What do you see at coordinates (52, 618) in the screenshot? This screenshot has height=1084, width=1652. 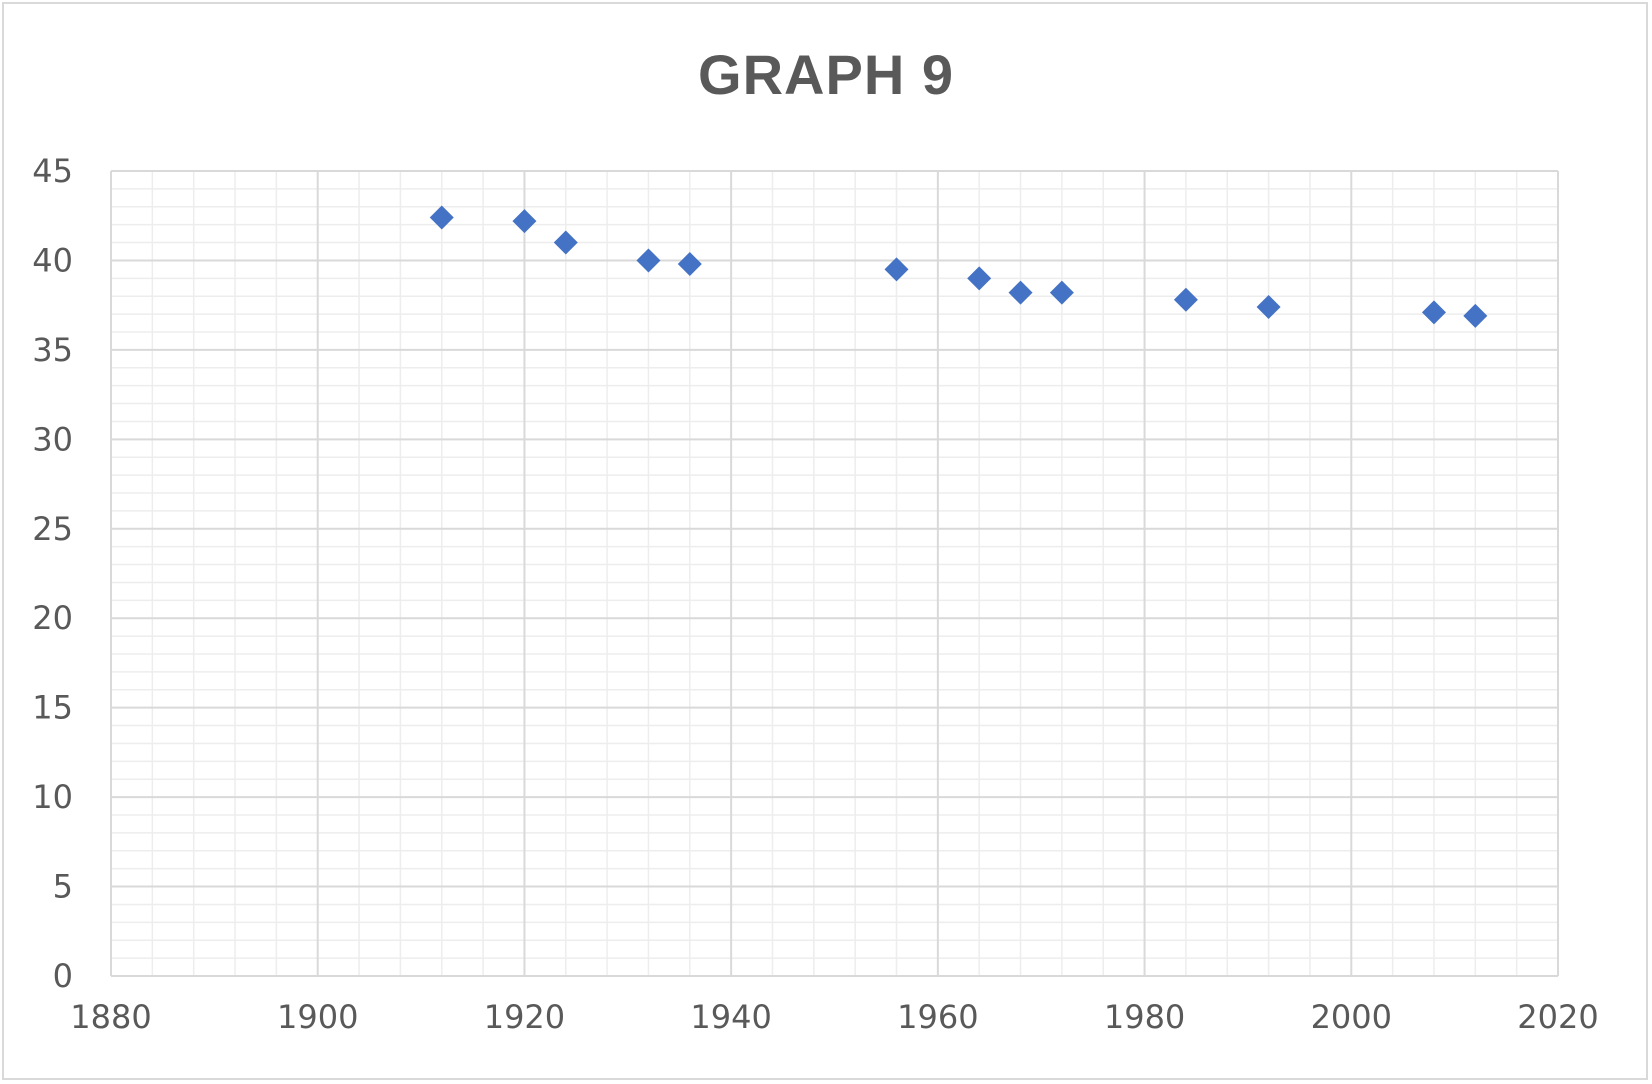 I see `y-tick-label: 20` at bounding box center [52, 618].